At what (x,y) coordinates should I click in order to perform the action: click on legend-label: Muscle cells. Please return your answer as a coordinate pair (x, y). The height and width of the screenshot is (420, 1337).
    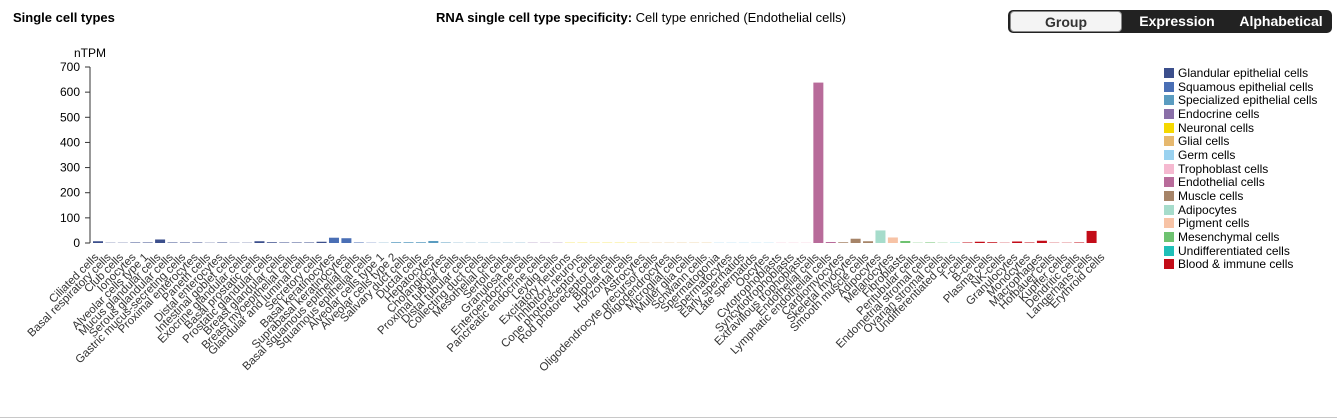
    Looking at the image, I should click on (1211, 196).